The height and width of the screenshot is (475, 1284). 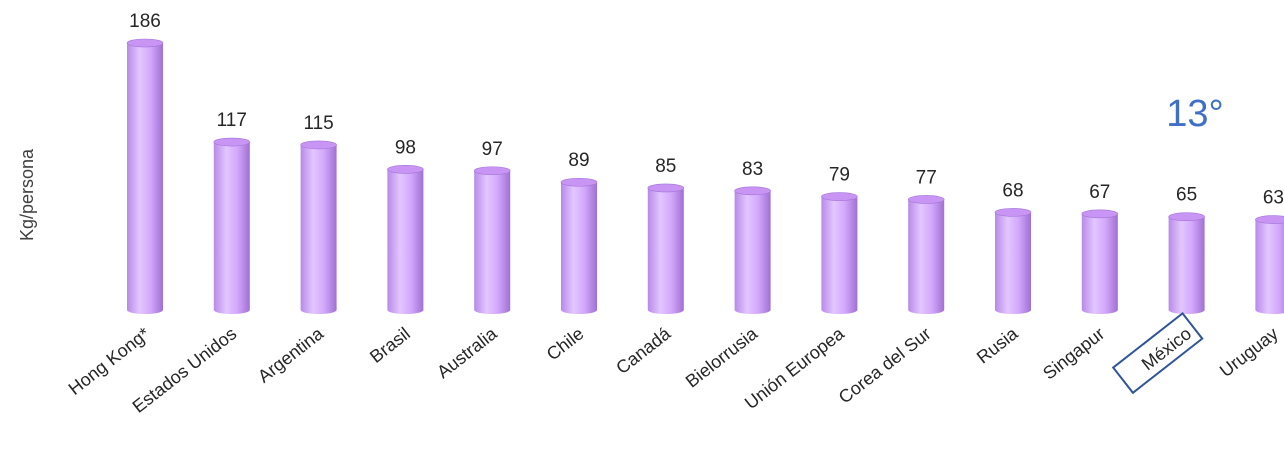 I want to click on category-label: Hong Kong*, so click(x=109, y=361).